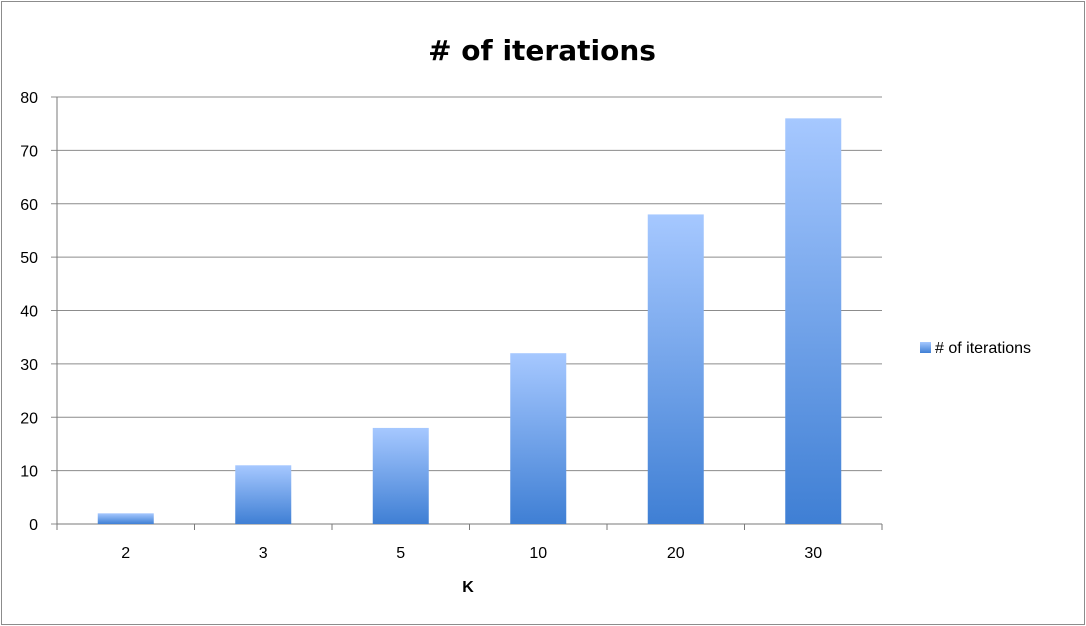  Describe the element at coordinates (813, 553) in the screenshot. I see `x-tick-label: 30` at that location.